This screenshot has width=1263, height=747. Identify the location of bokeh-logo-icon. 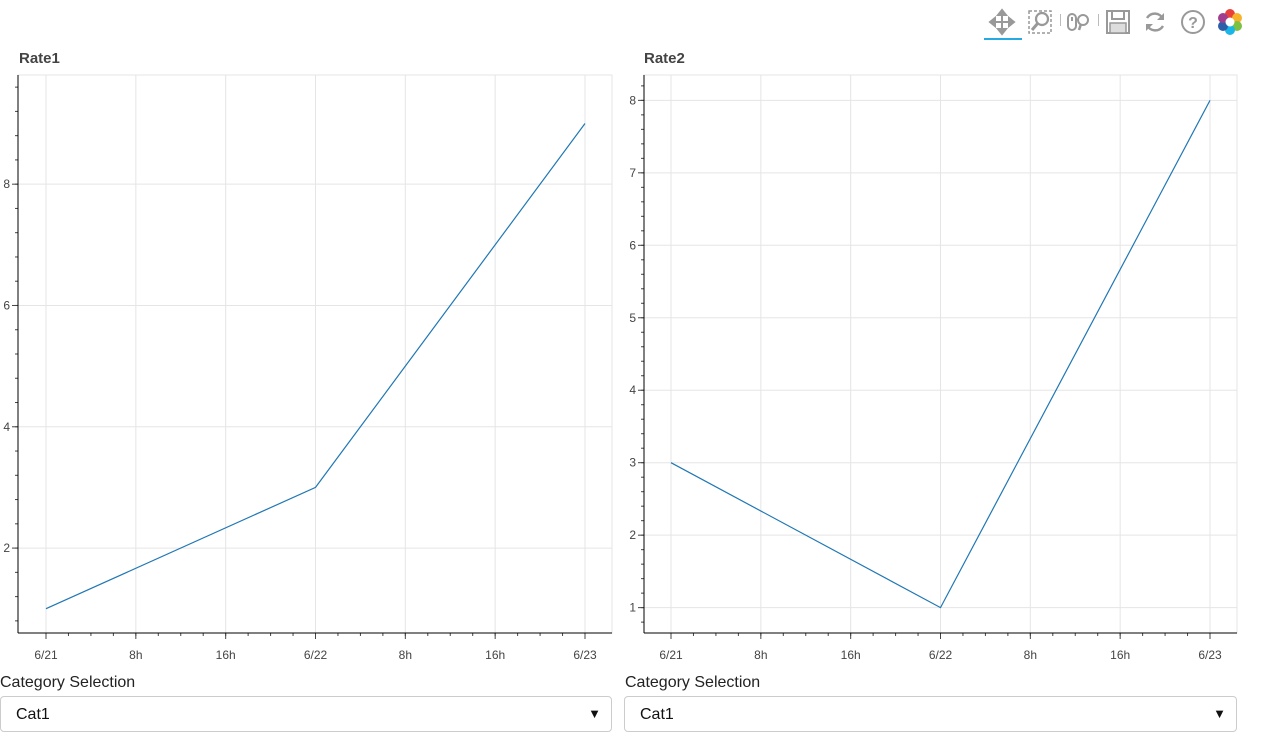
(1230, 22).